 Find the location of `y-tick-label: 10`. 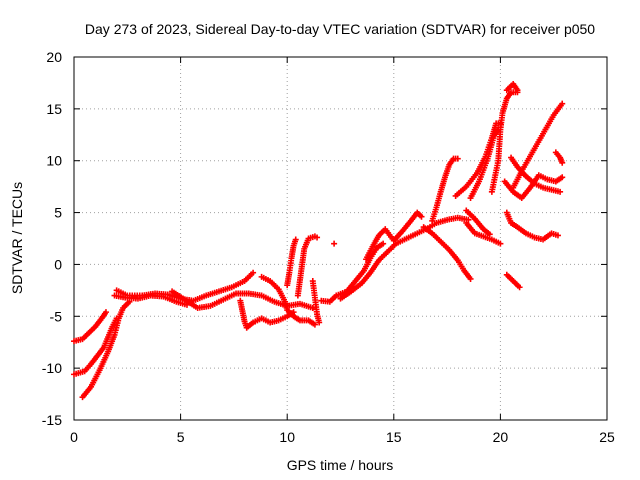

y-tick-label: 10 is located at coordinates (54, 161).